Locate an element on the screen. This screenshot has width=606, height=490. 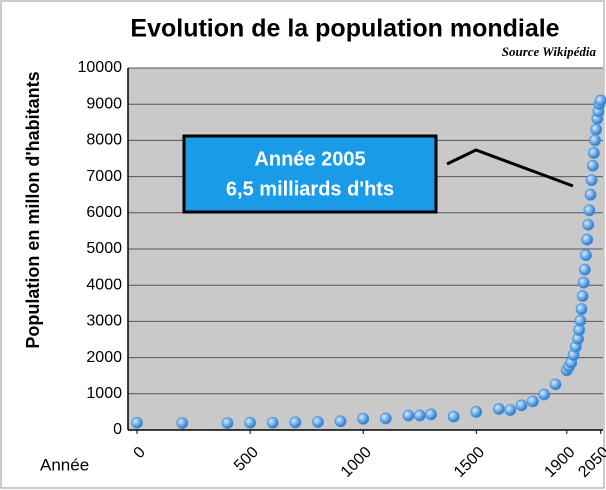
annotation-box is located at coordinates (310, 174).